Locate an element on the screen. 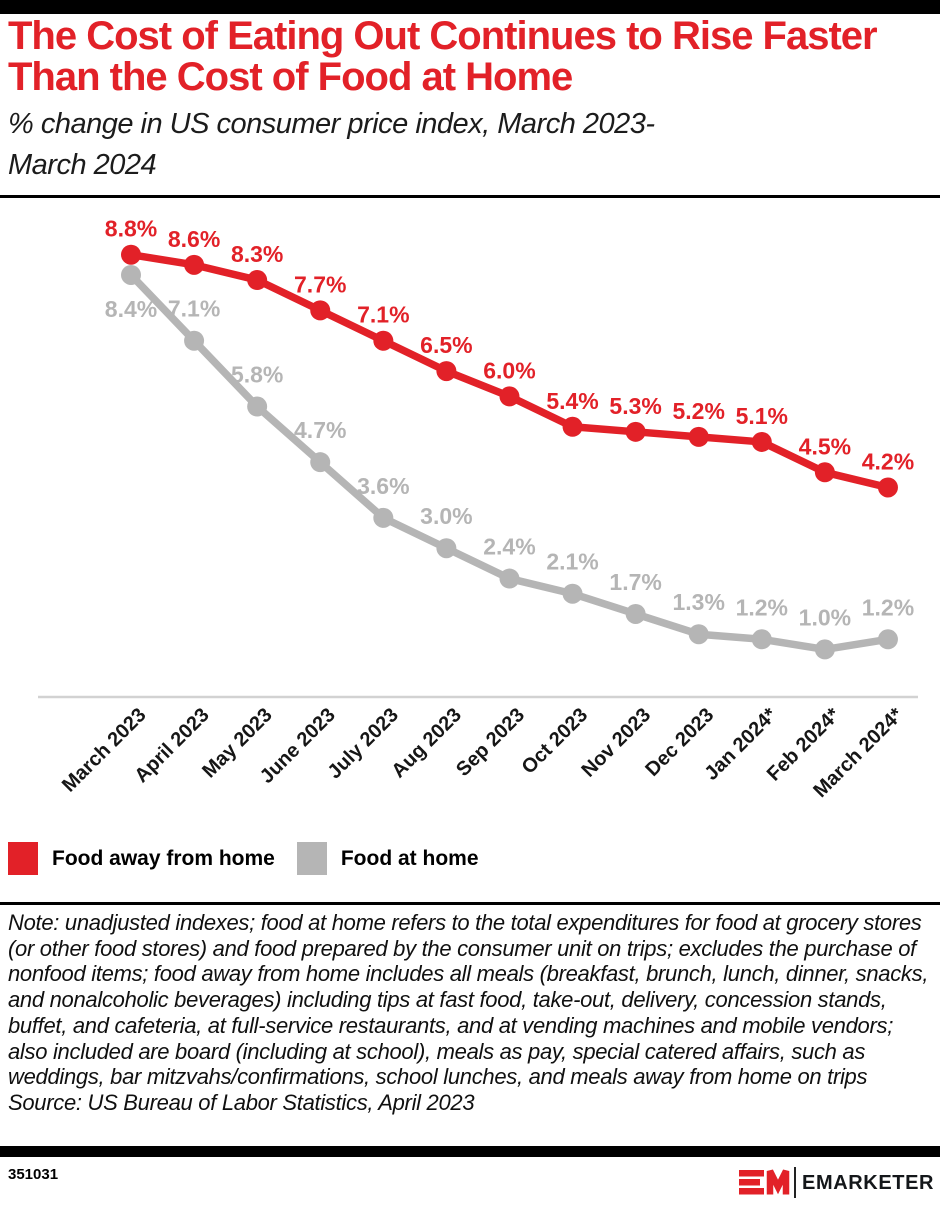 The height and width of the screenshot is (1208, 940). data-label: 5.3% is located at coordinates (635, 406).